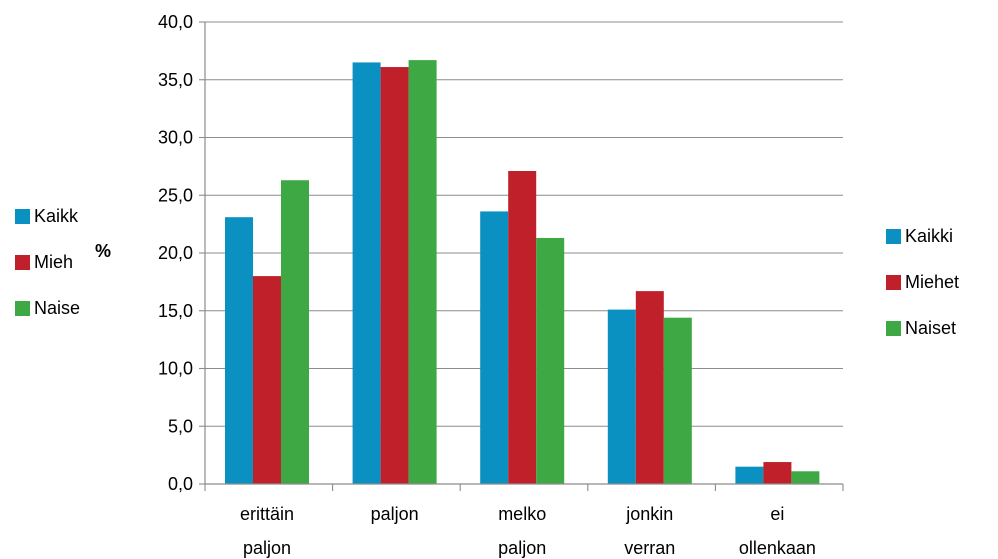 The image size is (998, 559). Describe the element at coordinates (649, 531) in the screenshot. I see `x-category-label: jonkin verran` at that location.